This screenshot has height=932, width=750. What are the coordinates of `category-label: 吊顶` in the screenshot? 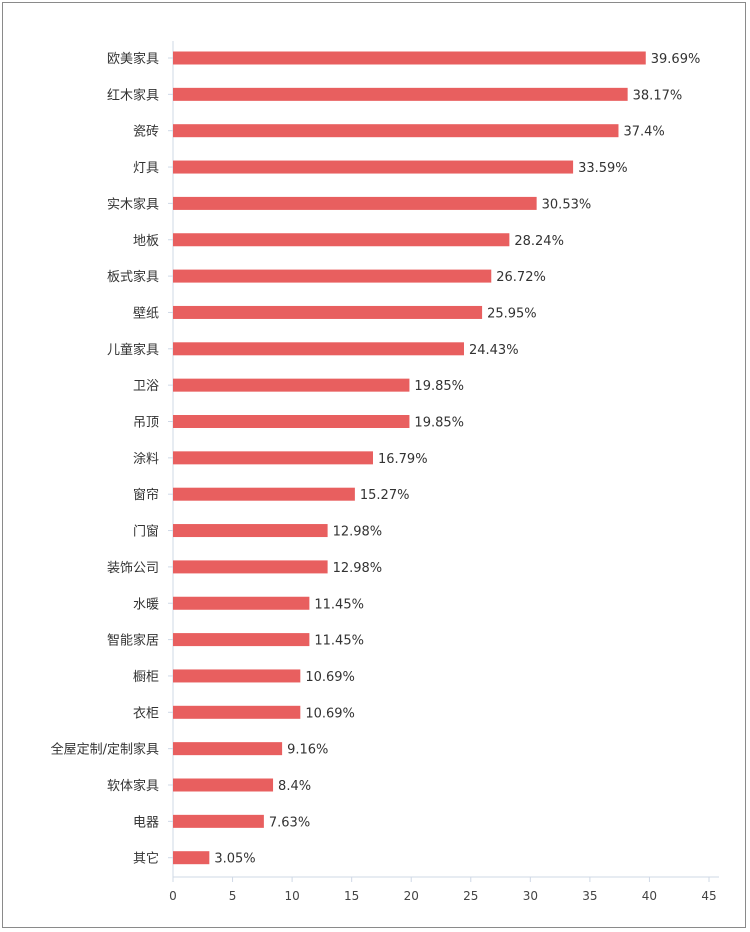 It's located at (146, 423).